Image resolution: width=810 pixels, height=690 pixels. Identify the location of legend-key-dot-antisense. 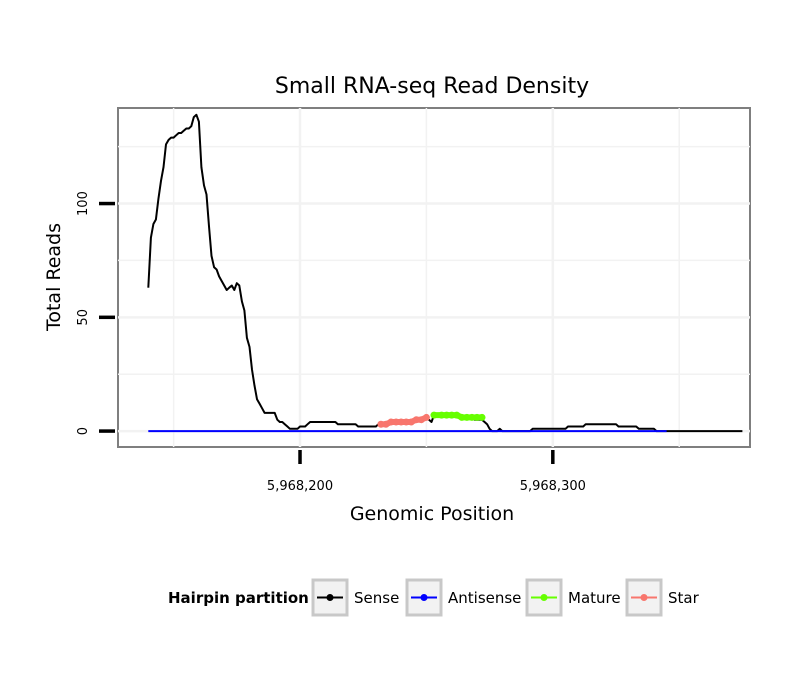
(424, 597).